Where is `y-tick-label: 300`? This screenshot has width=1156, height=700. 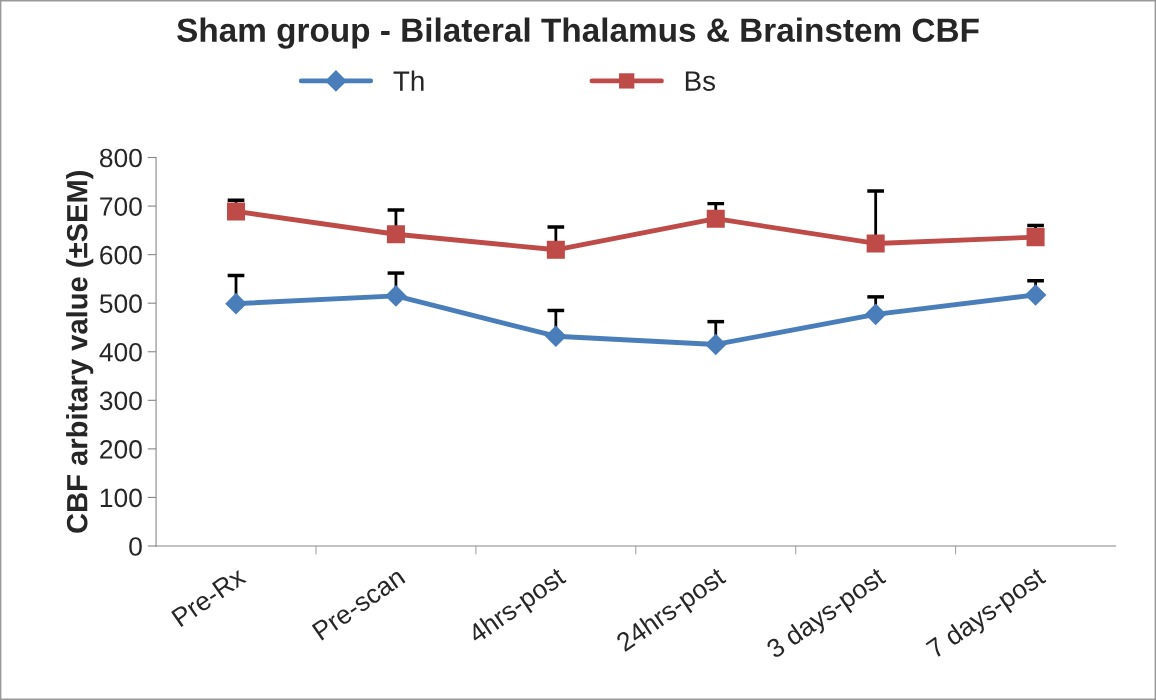
y-tick-label: 300 is located at coordinates (120, 401).